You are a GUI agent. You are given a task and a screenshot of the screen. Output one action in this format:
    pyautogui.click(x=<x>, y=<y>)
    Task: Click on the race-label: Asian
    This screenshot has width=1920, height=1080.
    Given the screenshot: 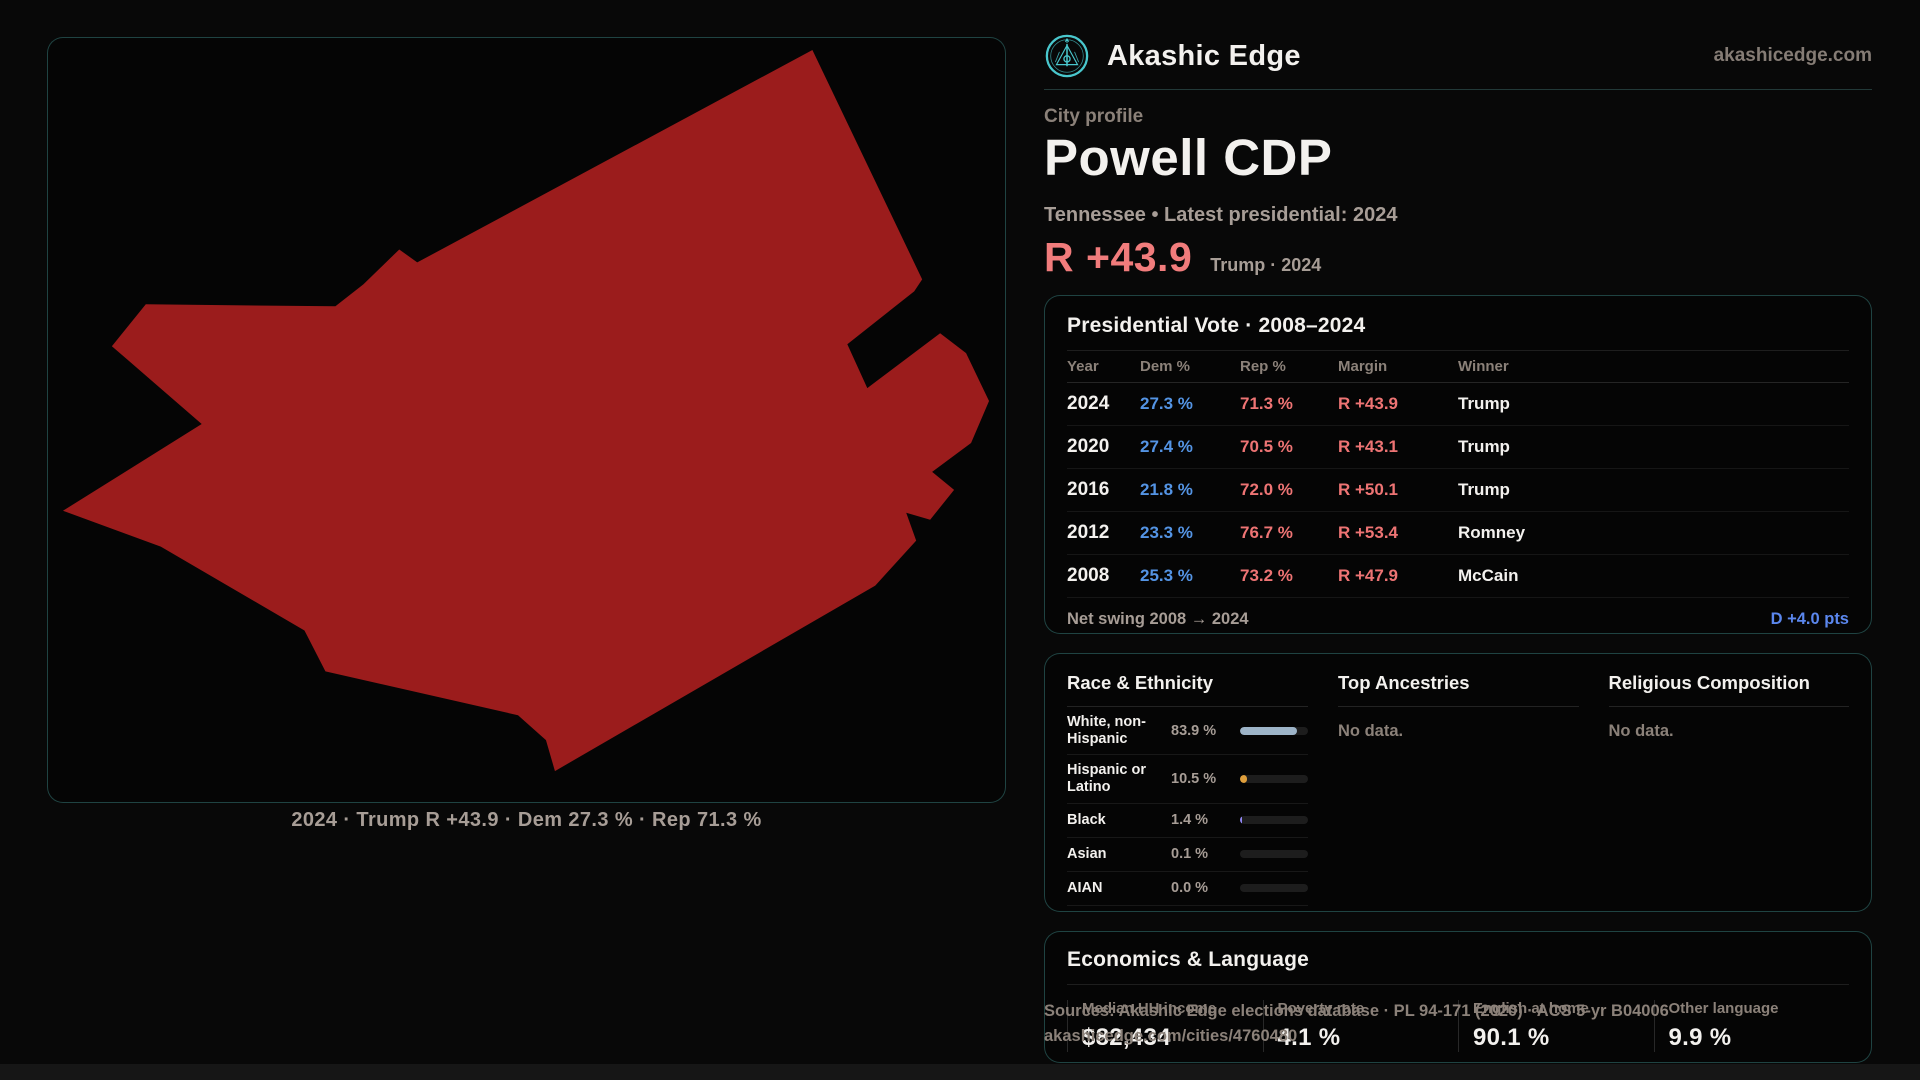 What is the action you would take?
    pyautogui.click(x=1087, y=853)
    